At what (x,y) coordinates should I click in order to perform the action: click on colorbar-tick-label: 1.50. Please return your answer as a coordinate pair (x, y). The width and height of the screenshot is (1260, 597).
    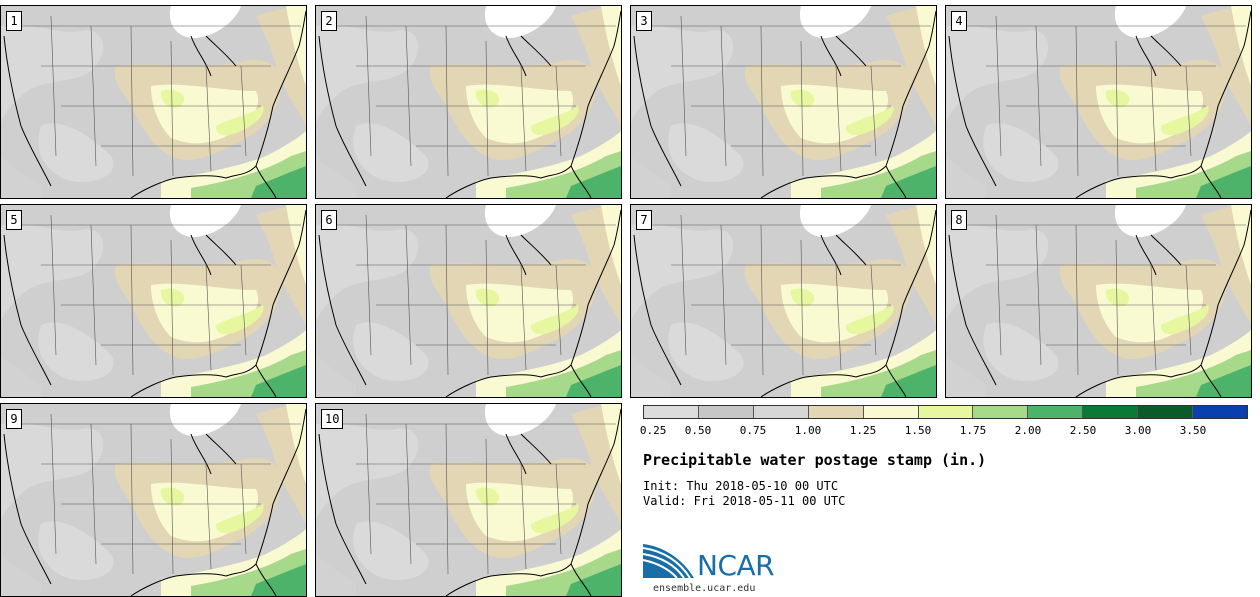
    Looking at the image, I should click on (918, 430).